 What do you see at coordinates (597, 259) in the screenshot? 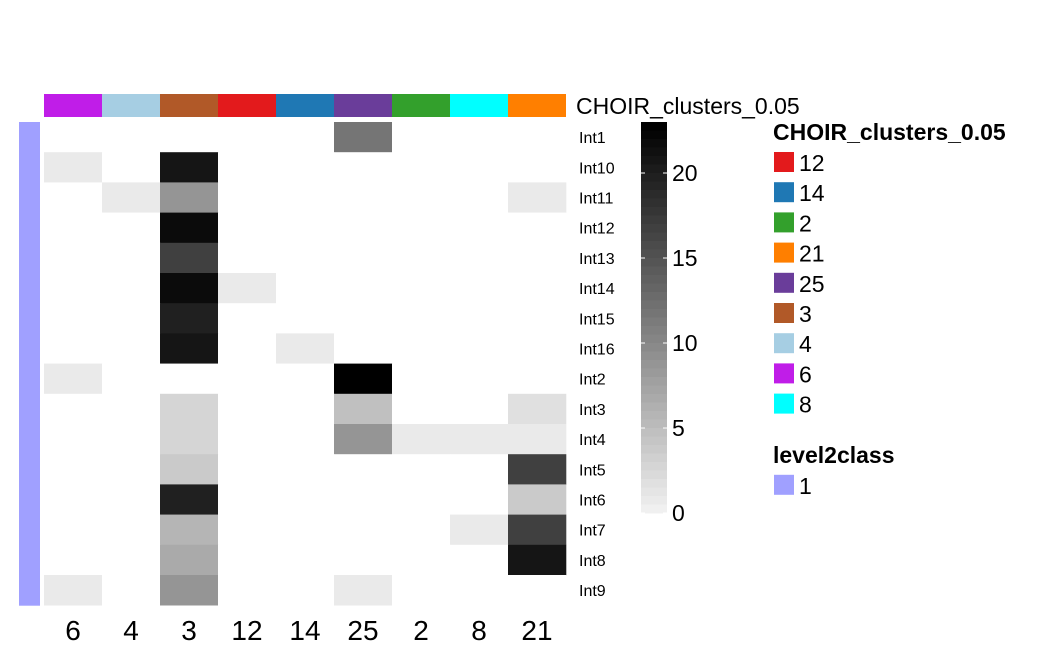
I see `row-label-Int13: Int13` at bounding box center [597, 259].